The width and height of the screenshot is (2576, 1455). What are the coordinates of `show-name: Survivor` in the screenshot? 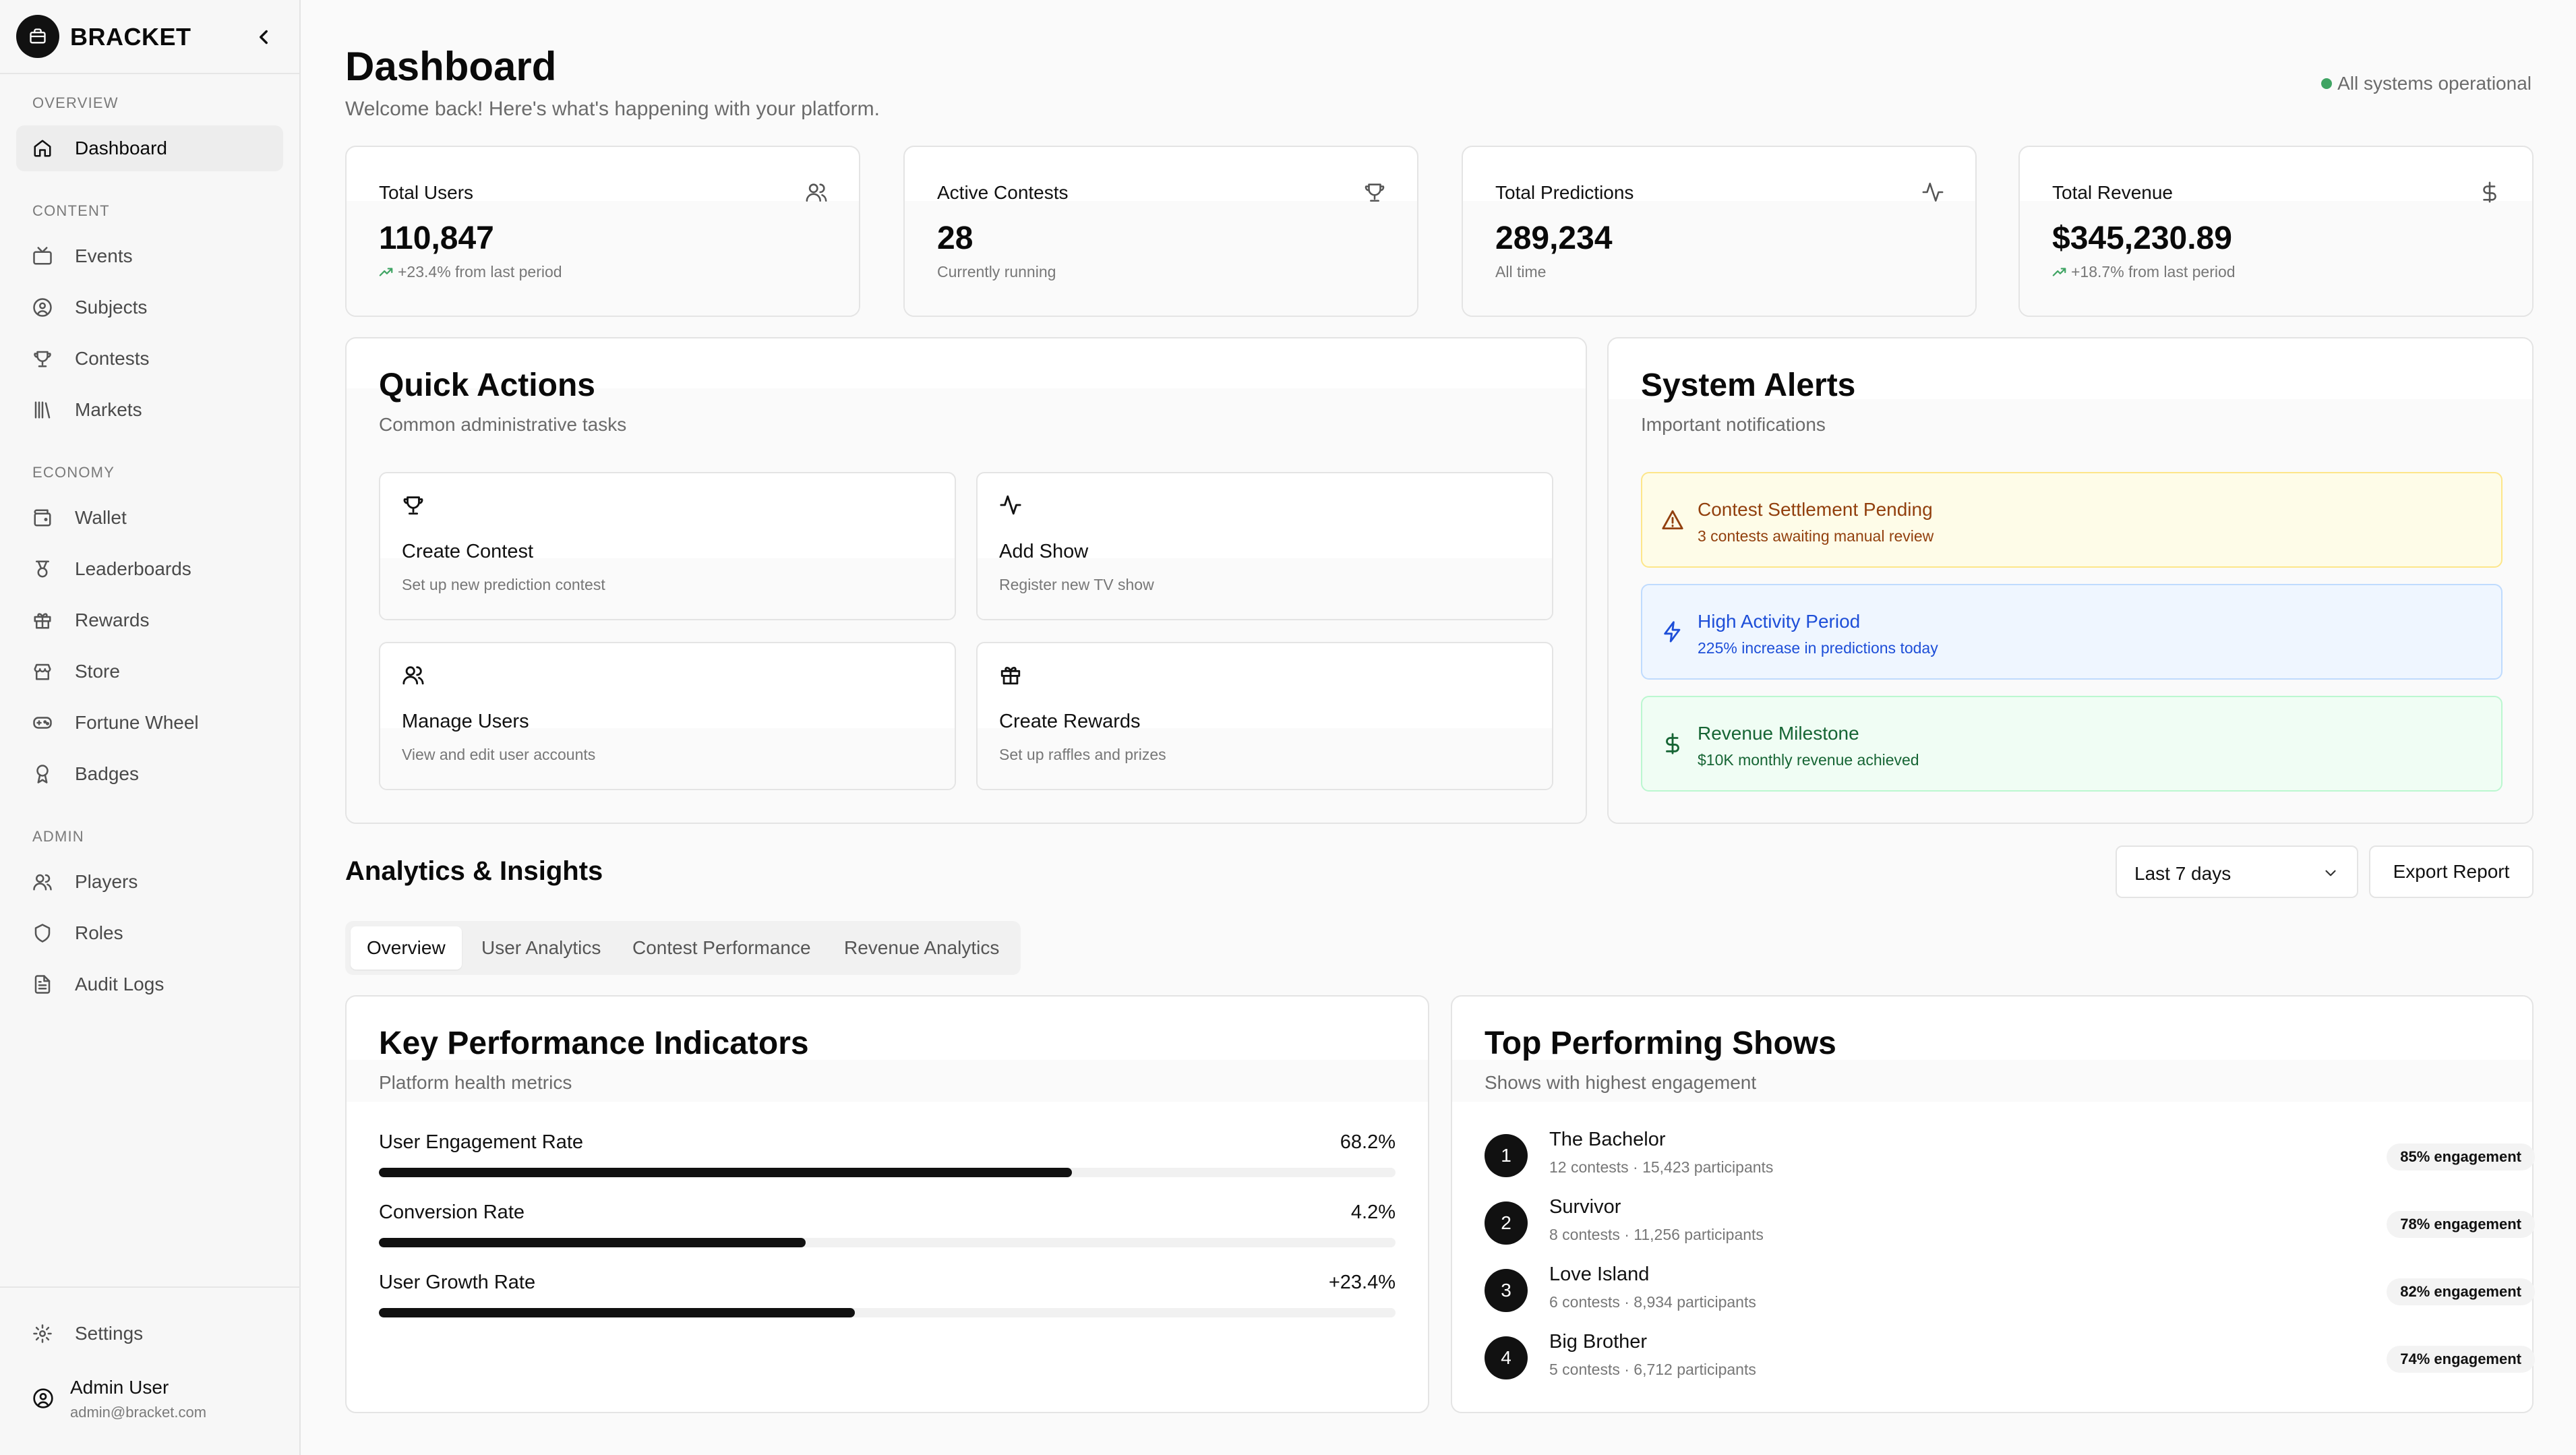 It's located at (1585, 1207).